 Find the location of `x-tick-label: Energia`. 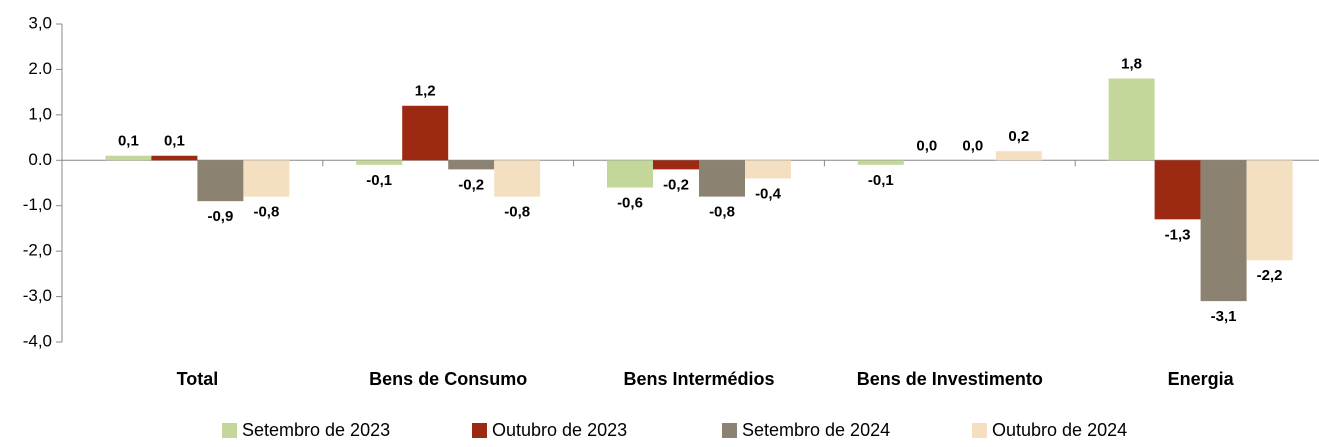

x-tick-label: Energia is located at coordinates (1201, 379).